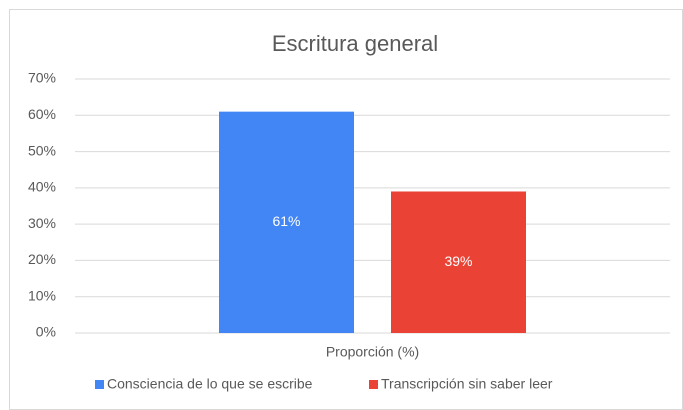 Image resolution: width=683 pixels, height=410 pixels. Describe the element at coordinates (467, 384) in the screenshot. I see `legend-label: Transcripción sin saber leer` at that location.